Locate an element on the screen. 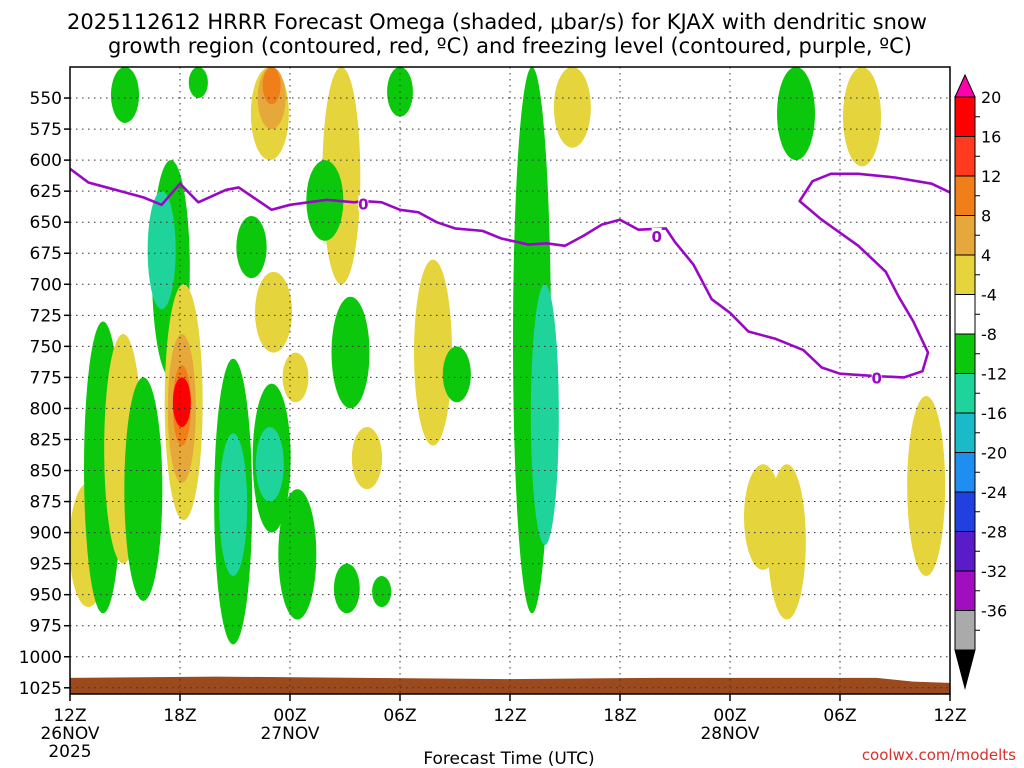 Image resolution: width=1024 pixels, height=768 pixels. colorbar: 20 16 12 8 4 -4 -8 -12 -16 -20 -24 -28 -32 -36 is located at coordinates (980, 381).